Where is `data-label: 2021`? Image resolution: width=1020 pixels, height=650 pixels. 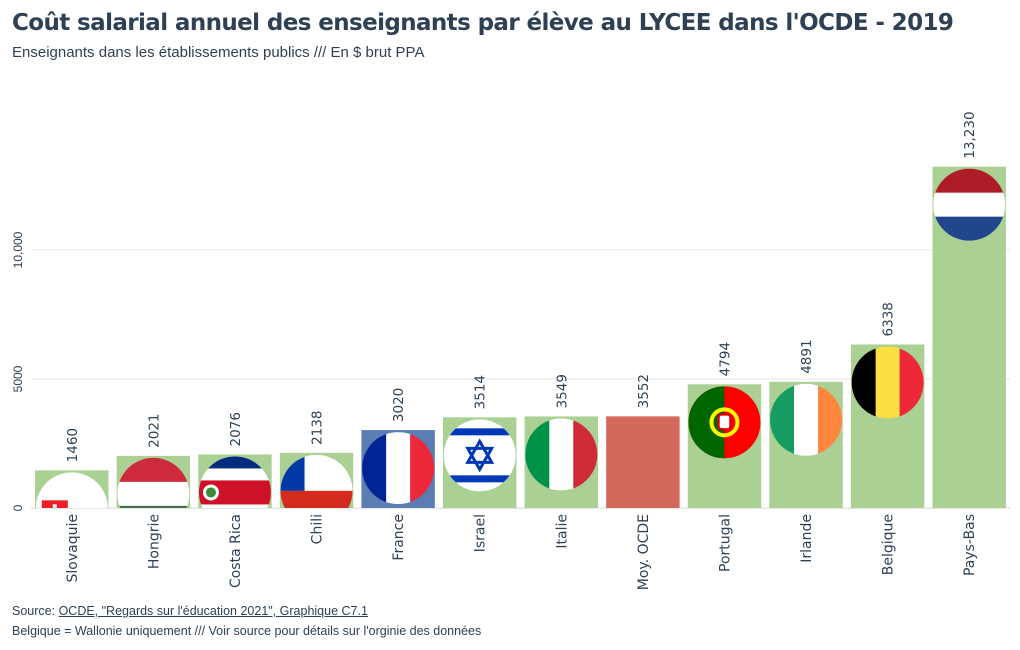
data-label: 2021 is located at coordinates (154, 430).